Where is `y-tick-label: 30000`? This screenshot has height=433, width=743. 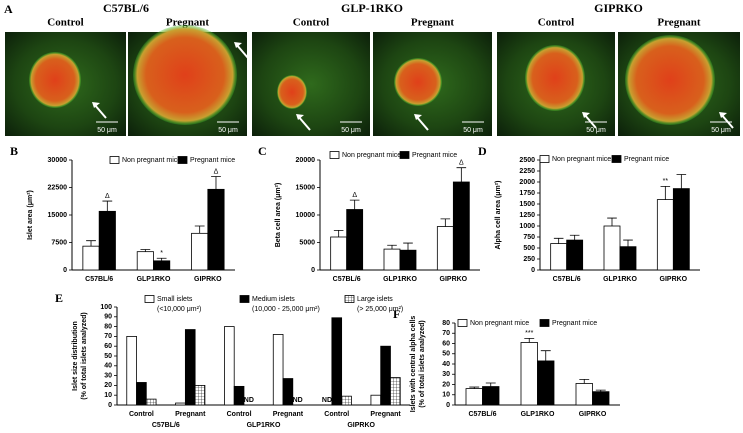
y-tick-label: 30000 is located at coordinates (58, 160).